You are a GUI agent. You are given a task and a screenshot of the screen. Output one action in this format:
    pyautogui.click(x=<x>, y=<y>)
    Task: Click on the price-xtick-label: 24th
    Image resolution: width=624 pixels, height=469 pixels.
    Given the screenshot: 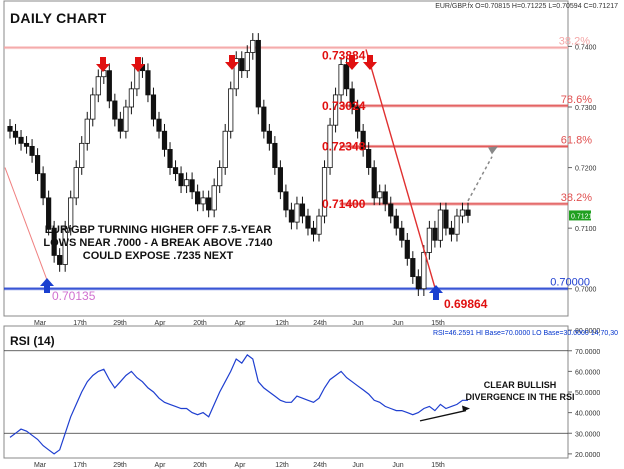 What is the action you would take?
    pyautogui.click(x=320, y=323)
    